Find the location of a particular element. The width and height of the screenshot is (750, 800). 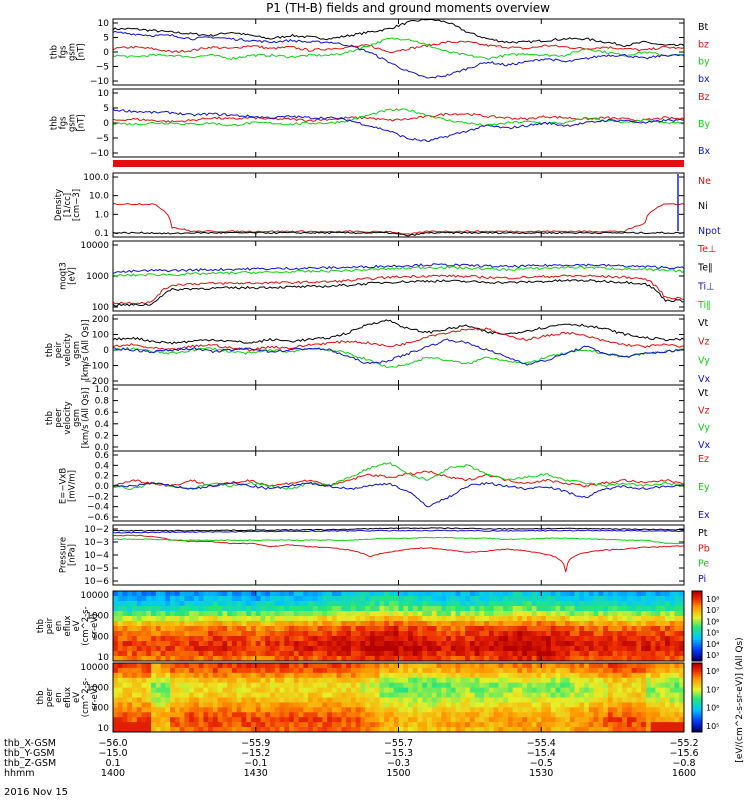

y-axis-label-line: fgs is located at coordinates (64, 51).